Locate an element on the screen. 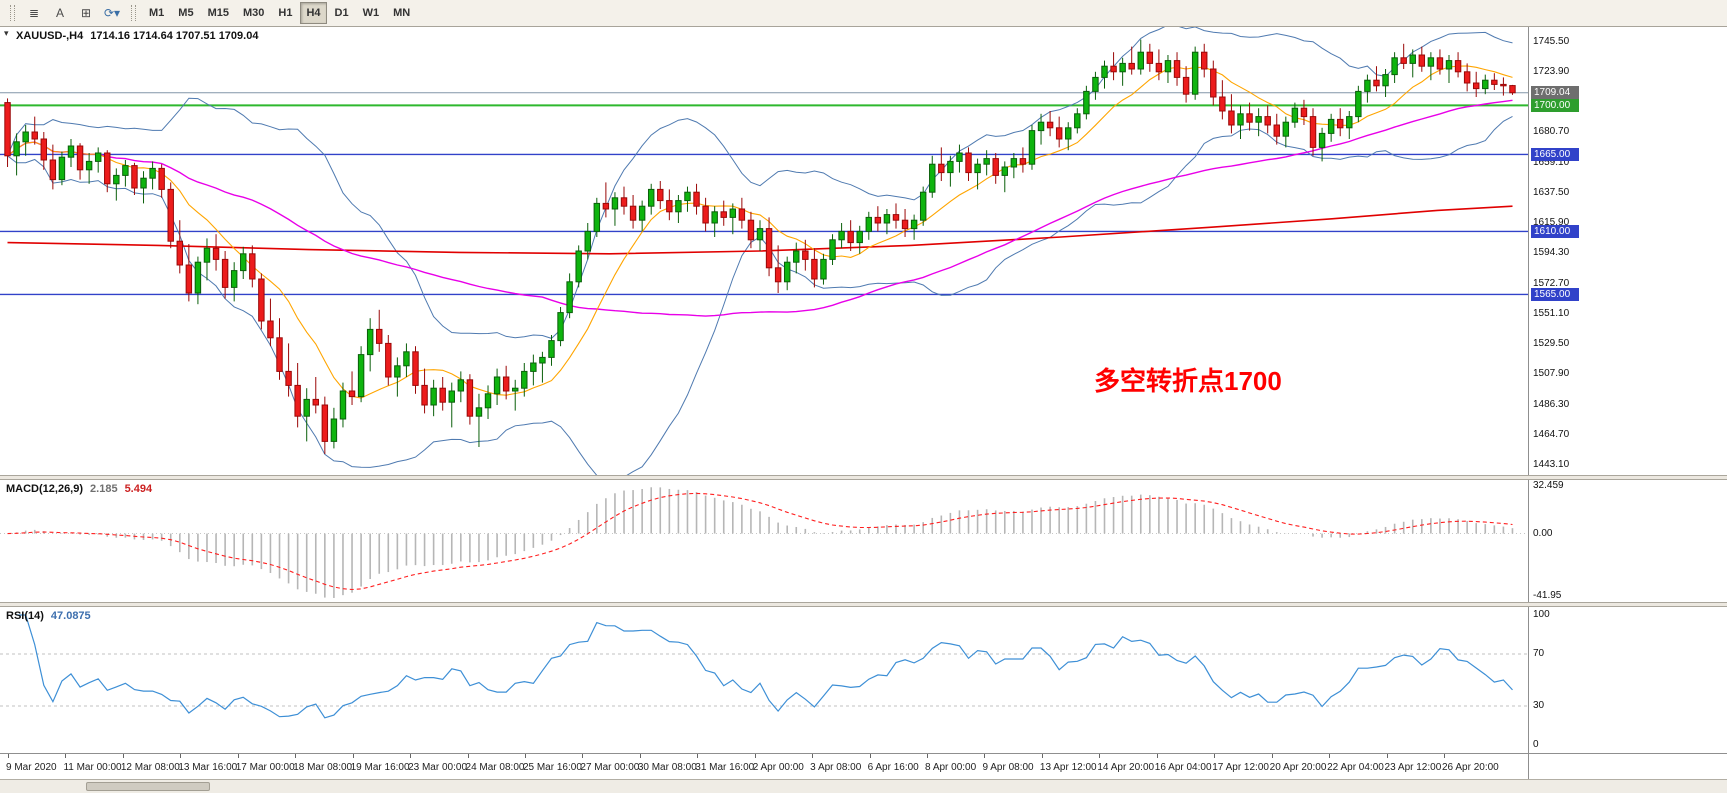 This screenshot has height=793, width=1727. time-axis-label: 24 Mar 08:00 is located at coordinates (495, 767).